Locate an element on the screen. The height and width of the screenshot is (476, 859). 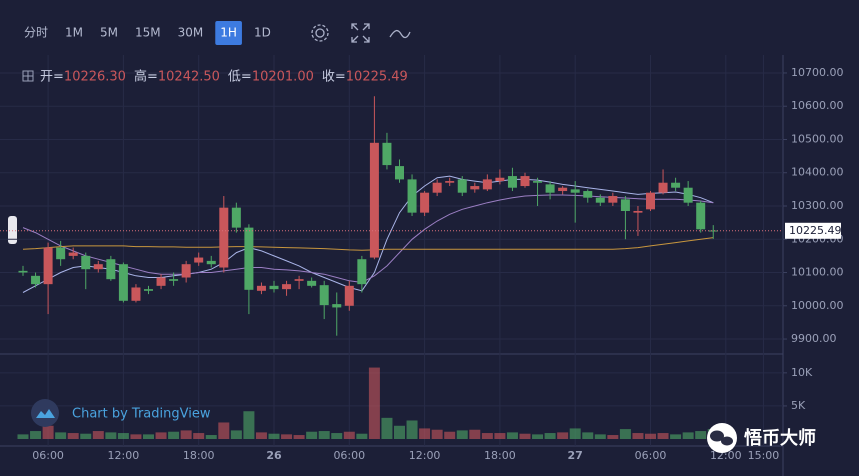
readout-name: 高 is located at coordinates (140, 77).